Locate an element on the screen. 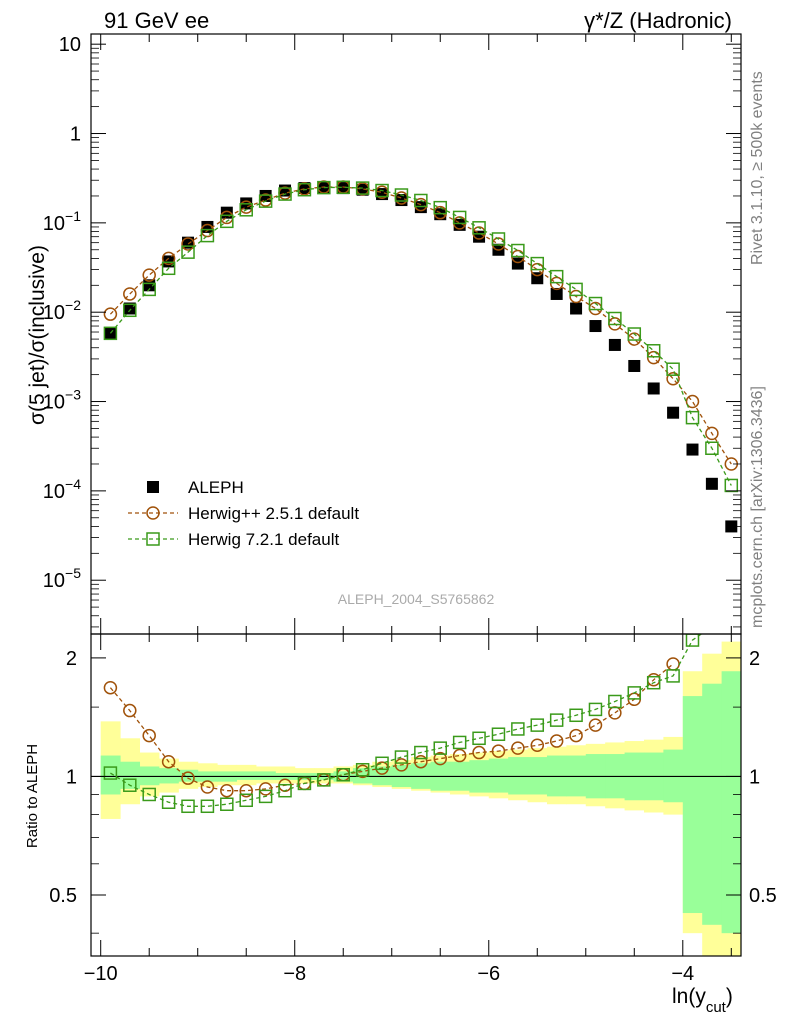  ratio-y-tick-label-right: 2 is located at coordinates (754, 659).